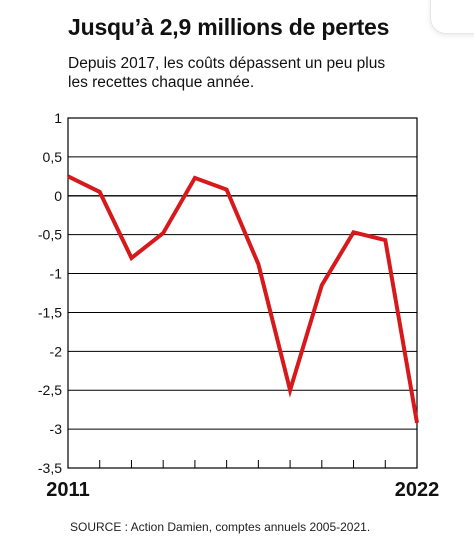  Describe the element at coordinates (50, 312) in the screenshot. I see `y-tick-label: -1,5` at that location.